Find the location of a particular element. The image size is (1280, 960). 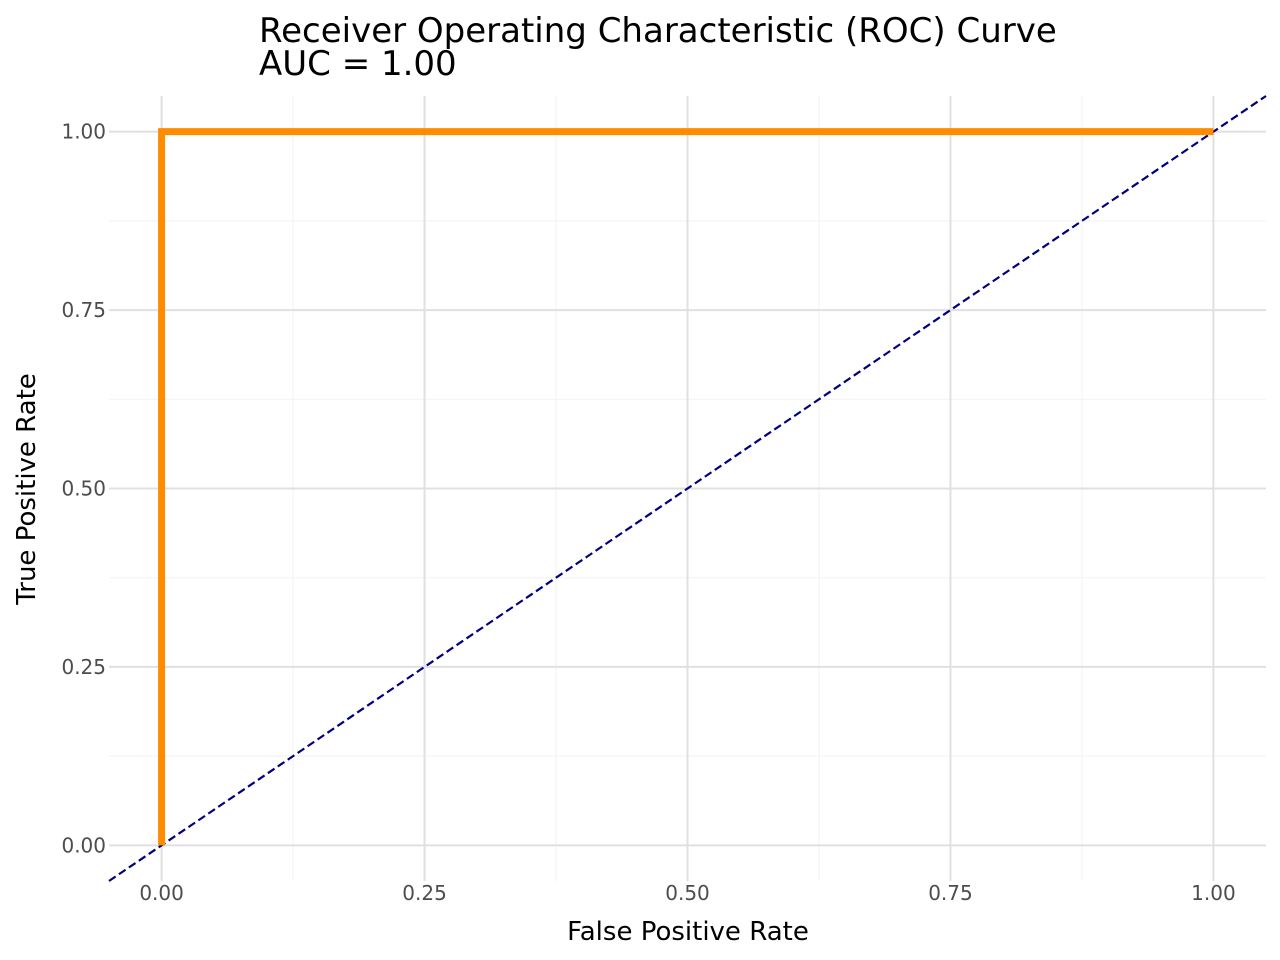

y-tick-label: 1.00 is located at coordinates (83, 132).